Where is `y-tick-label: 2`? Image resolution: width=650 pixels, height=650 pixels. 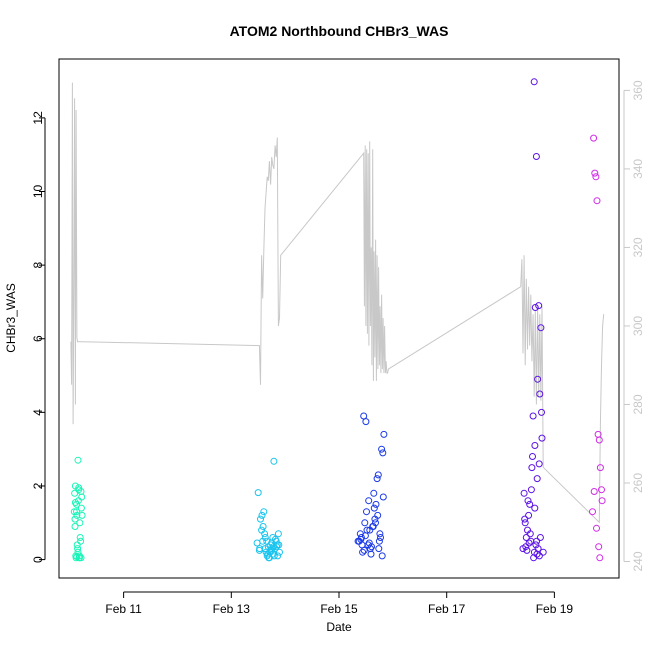 y-tick-label: 2 is located at coordinates (38, 485).